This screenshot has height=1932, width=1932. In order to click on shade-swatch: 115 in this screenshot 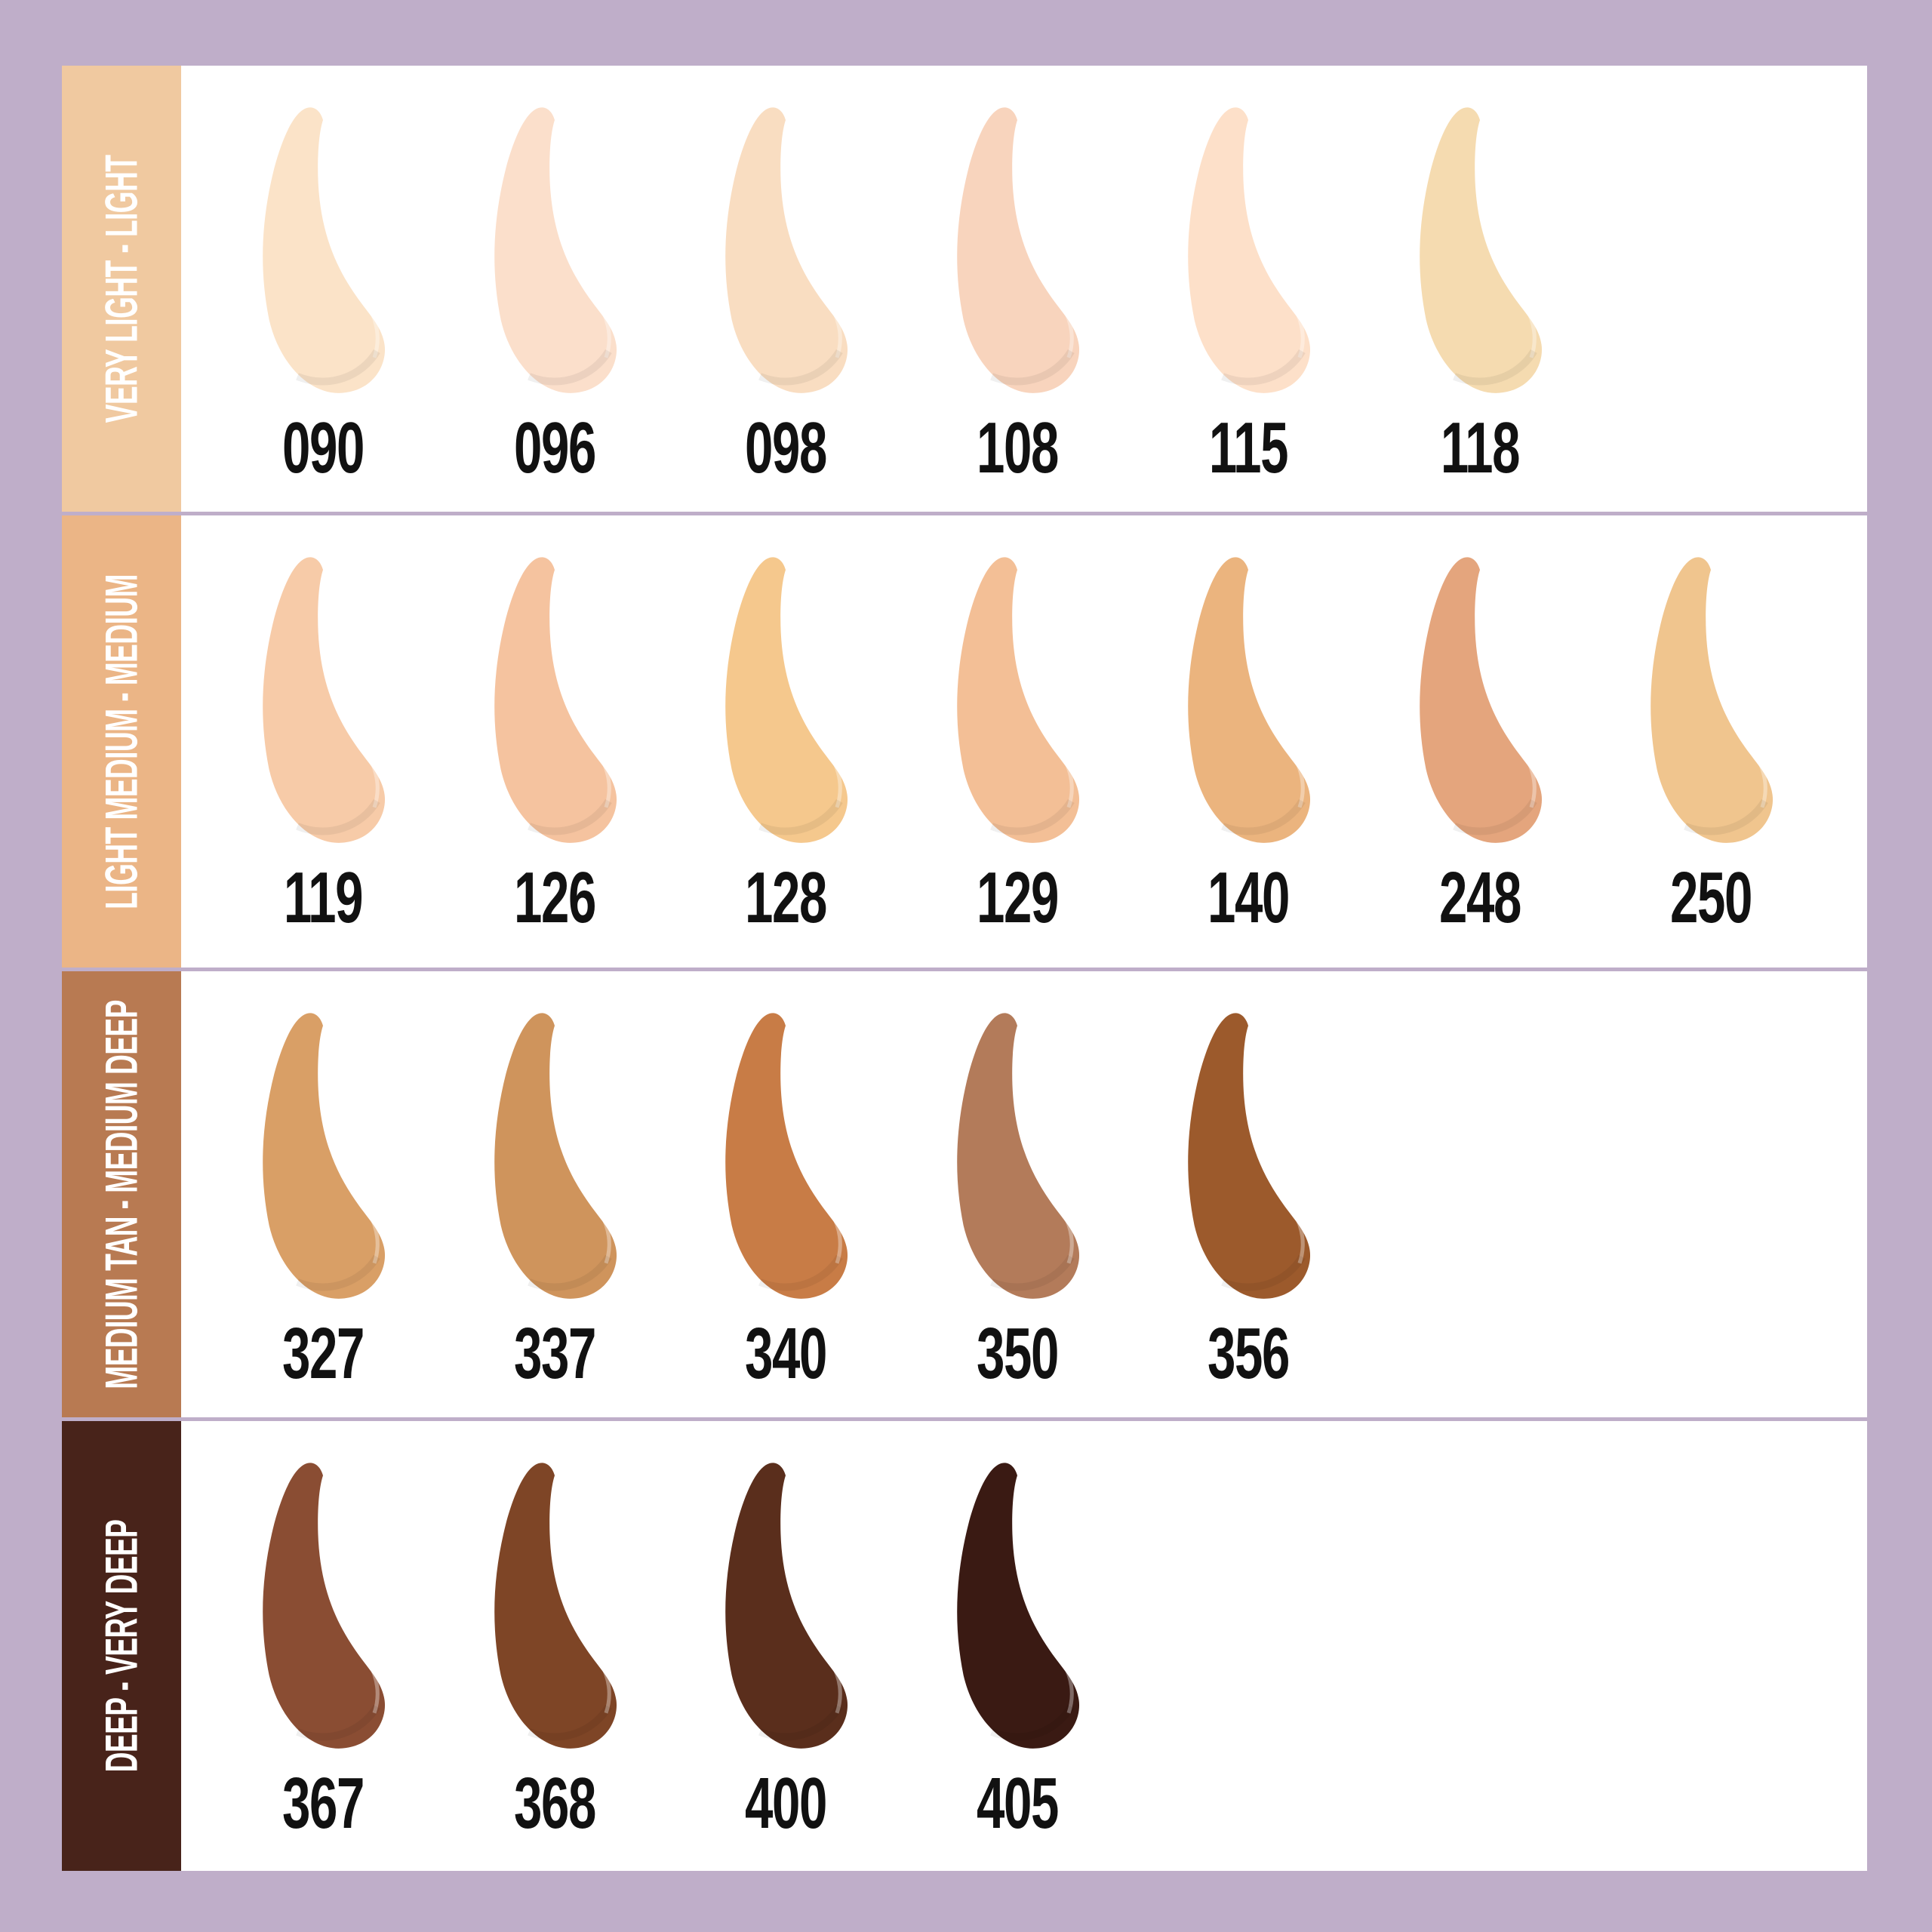, I will do `click(1248, 301)`.